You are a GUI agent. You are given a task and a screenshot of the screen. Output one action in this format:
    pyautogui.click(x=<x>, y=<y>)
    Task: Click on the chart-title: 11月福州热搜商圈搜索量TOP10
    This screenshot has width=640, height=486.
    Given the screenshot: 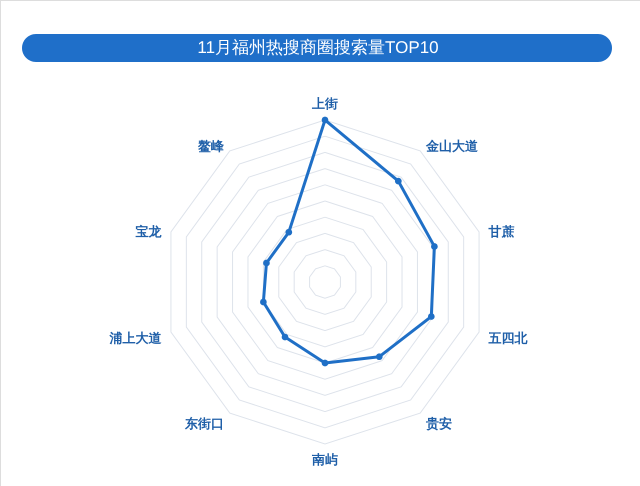 What is the action you would take?
    pyautogui.click(x=318, y=47)
    